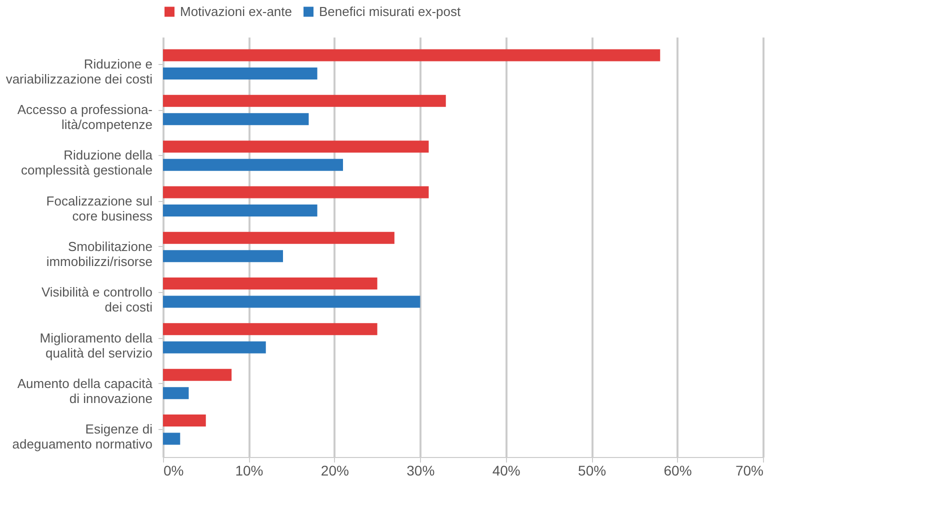 The height and width of the screenshot is (526, 938). What do you see at coordinates (84, 117) in the screenshot?
I see `y-tick-label: Accesso a professiona- lità/competenze` at bounding box center [84, 117].